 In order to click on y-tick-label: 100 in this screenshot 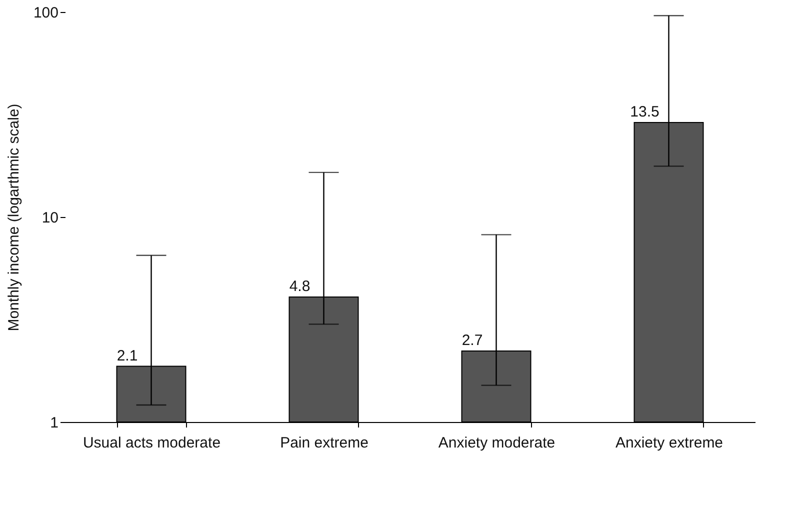, I will do `click(45, 13)`.